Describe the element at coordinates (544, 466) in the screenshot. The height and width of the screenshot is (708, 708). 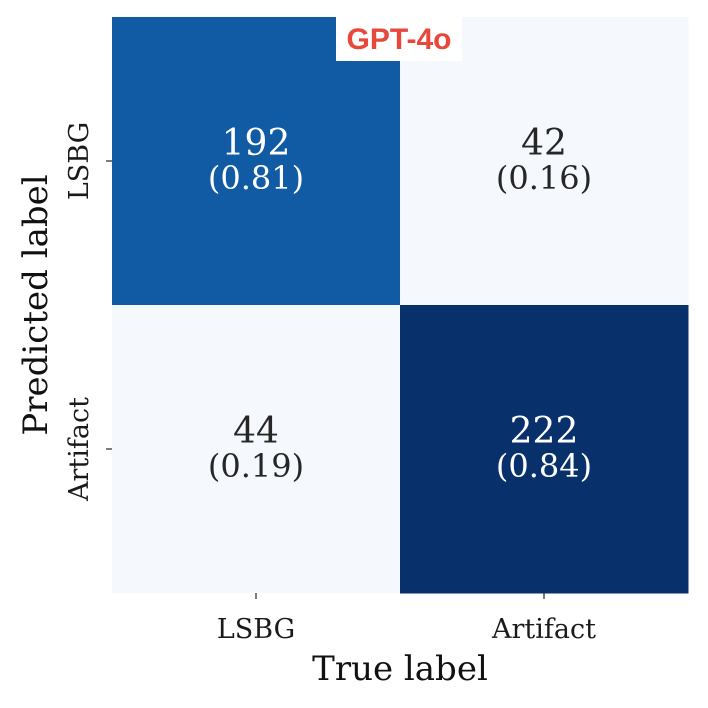
I see `cell-fraction-label: (0.84)` at that location.